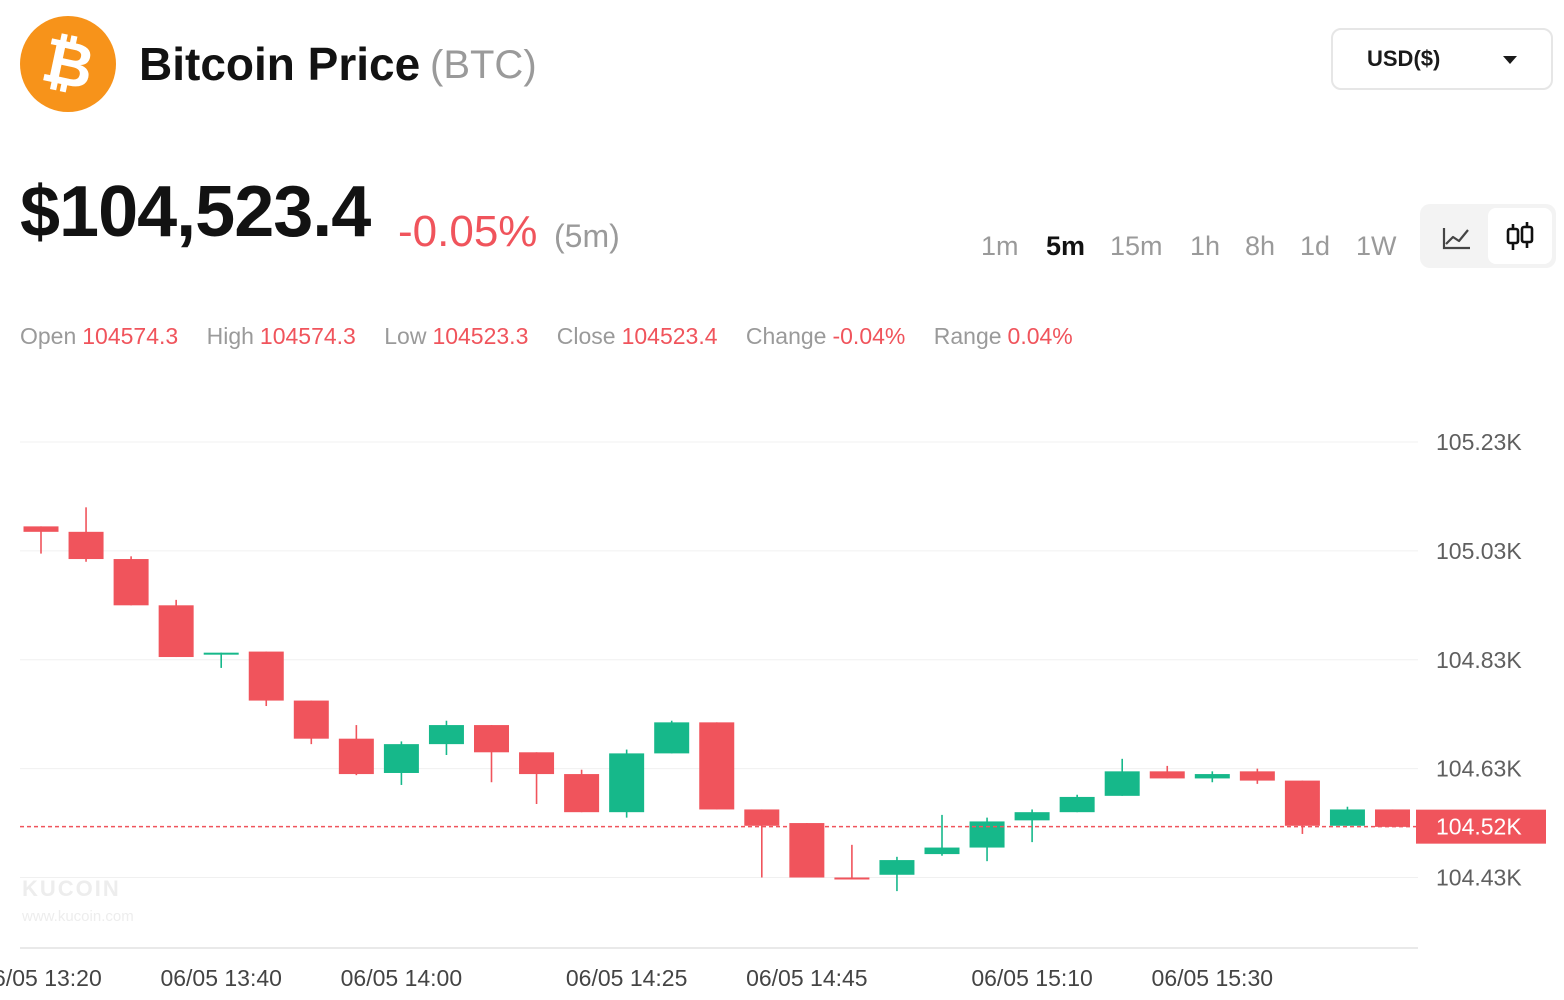 The image size is (1564, 1000). What do you see at coordinates (807, 978) in the screenshot?
I see `x-tick-label: 06/05 14:45` at bounding box center [807, 978].